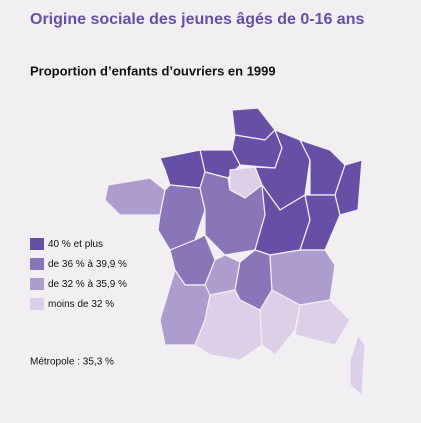 The height and width of the screenshot is (423, 421). I want to click on subtitle: Proportion d’enfants d’ouvriers en 1999, so click(153, 70).